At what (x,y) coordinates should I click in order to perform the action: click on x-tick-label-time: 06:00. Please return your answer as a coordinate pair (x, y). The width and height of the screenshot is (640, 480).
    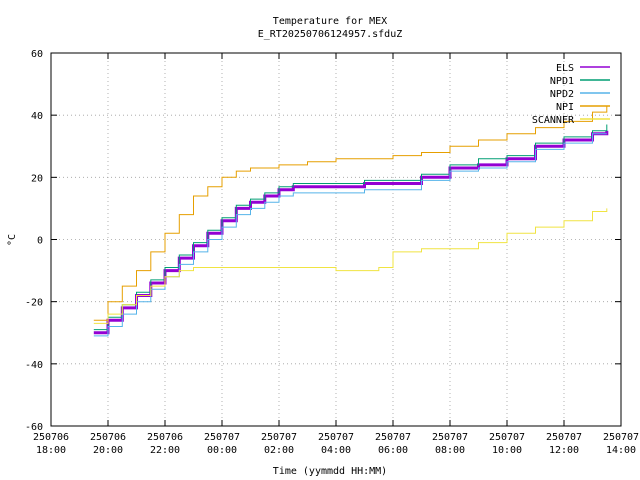
    Looking at the image, I should click on (393, 450).